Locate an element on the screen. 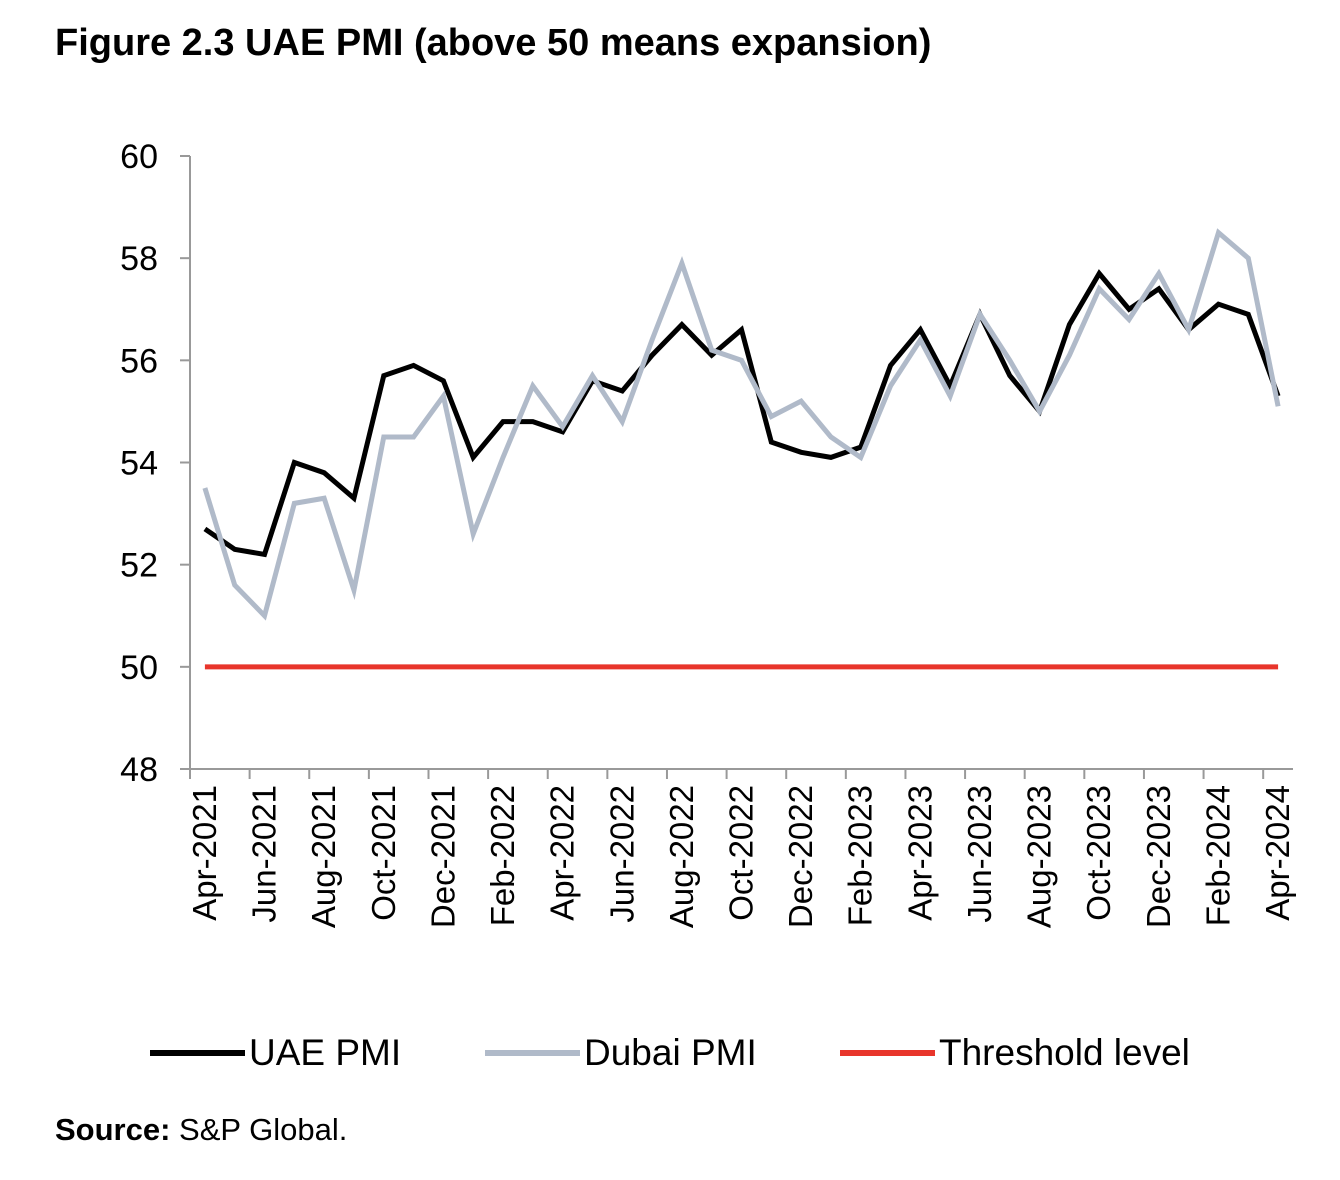  legend-item-dubai: Dubai PMI is located at coordinates (621, 1053).